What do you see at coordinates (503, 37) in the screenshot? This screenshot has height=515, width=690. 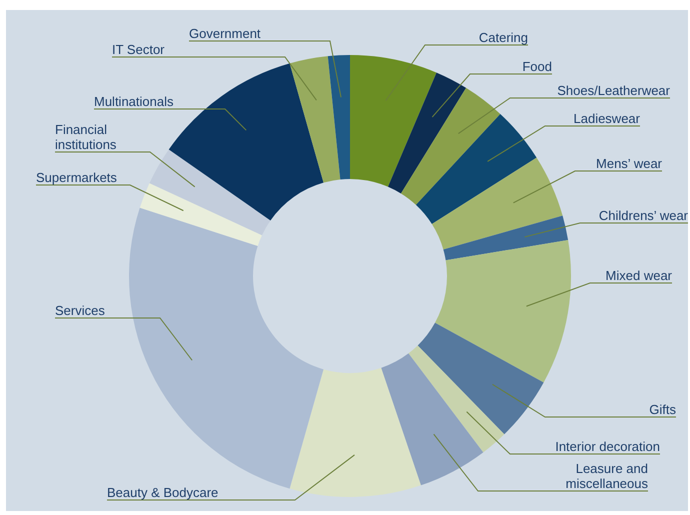 I see `slice-label: Catering` at bounding box center [503, 37].